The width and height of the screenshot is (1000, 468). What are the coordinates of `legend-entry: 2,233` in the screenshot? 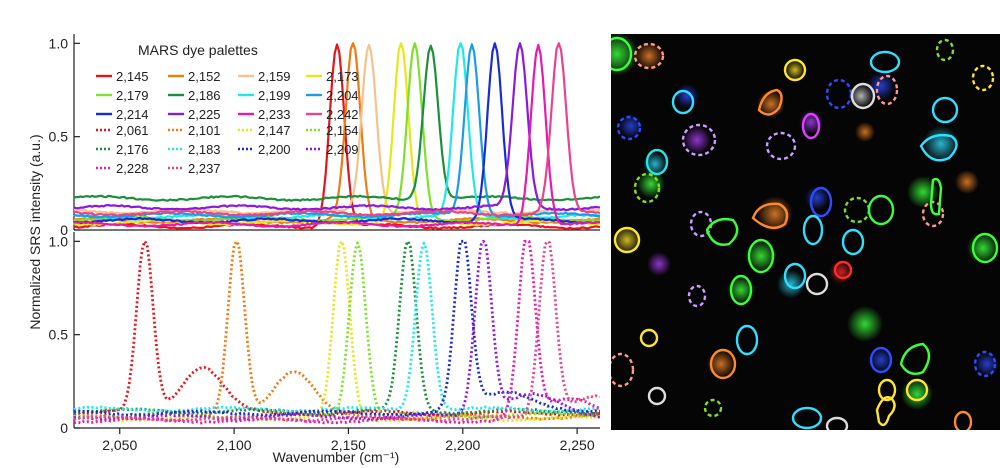 It's located at (274, 114).